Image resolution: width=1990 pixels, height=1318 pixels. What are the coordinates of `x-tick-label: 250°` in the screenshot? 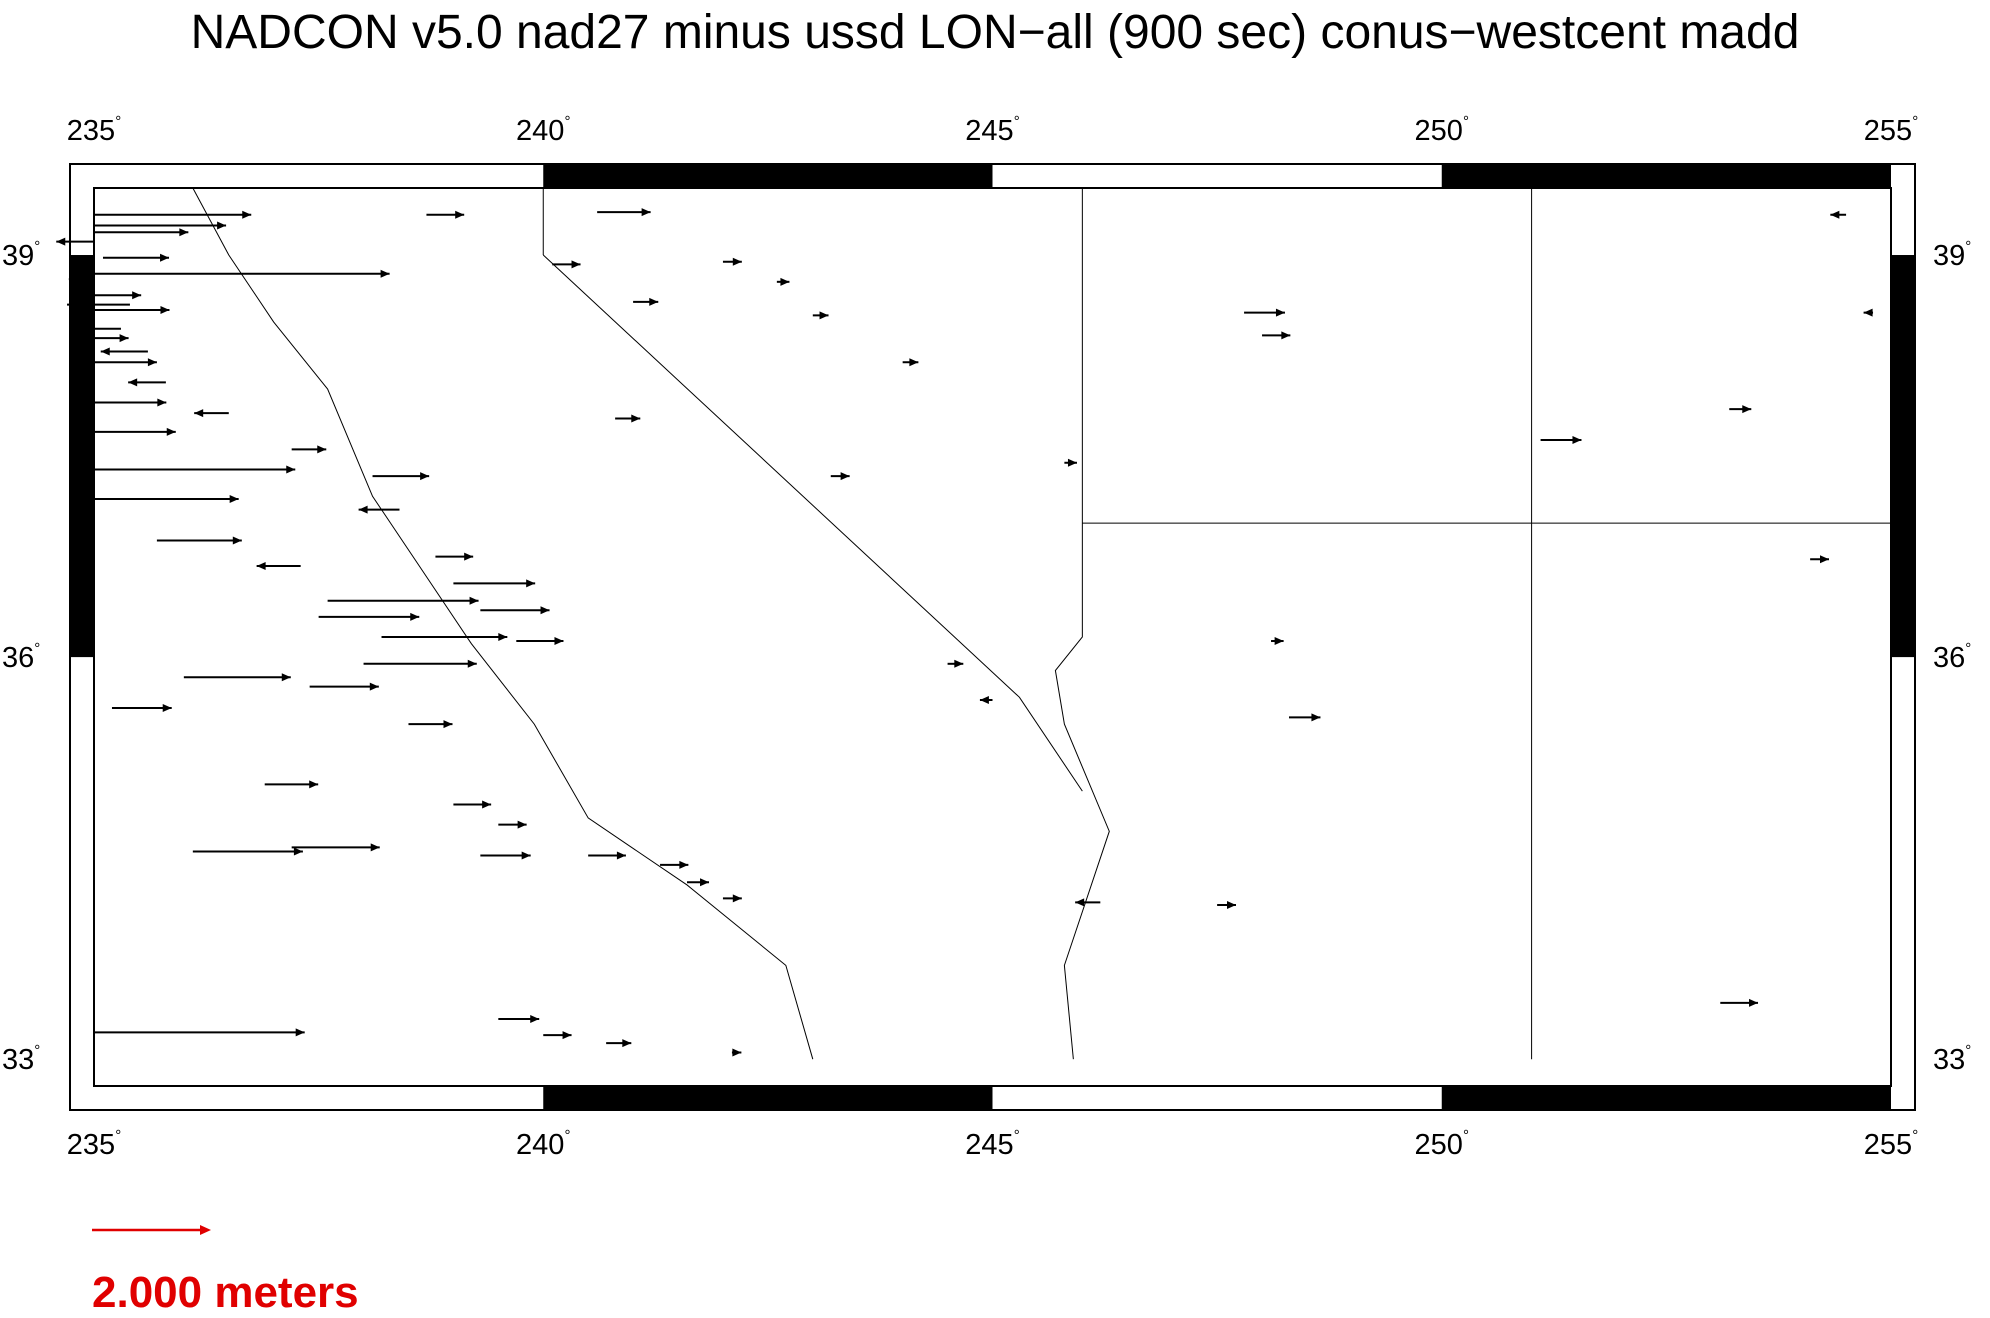 It's located at (1442, 1144).